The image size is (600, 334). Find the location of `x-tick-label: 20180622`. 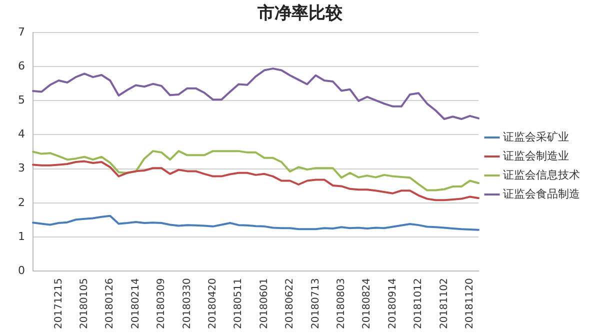

x-tick-label: 20180622 is located at coordinates (290, 304).